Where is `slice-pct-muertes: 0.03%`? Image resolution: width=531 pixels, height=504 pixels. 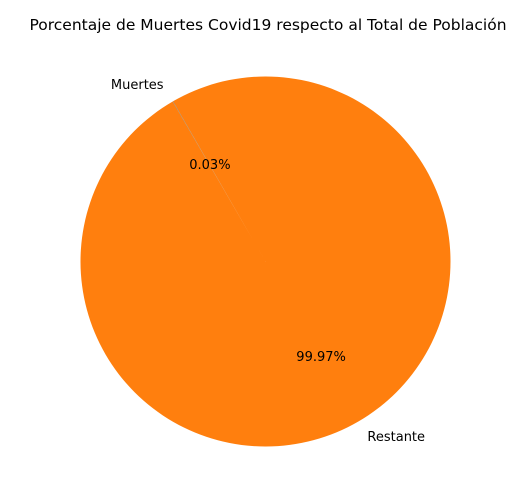
slice-pct-muertes: 0.03% is located at coordinates (209, 165).